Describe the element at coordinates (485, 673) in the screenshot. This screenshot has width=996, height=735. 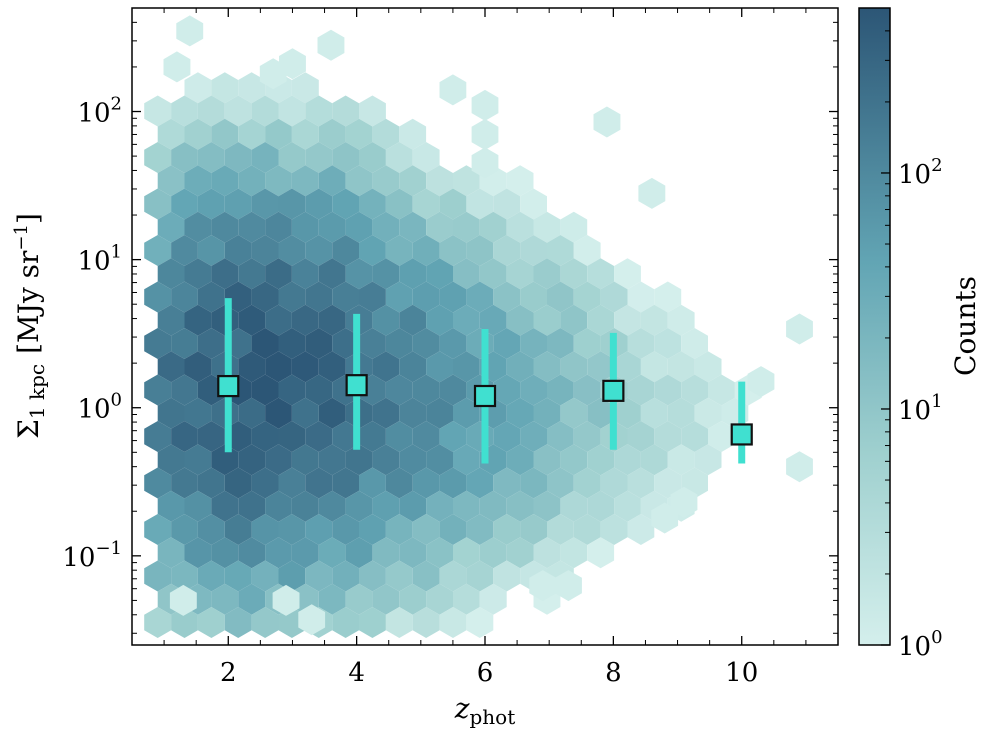
I see `x-tick-label: 6` at that location.